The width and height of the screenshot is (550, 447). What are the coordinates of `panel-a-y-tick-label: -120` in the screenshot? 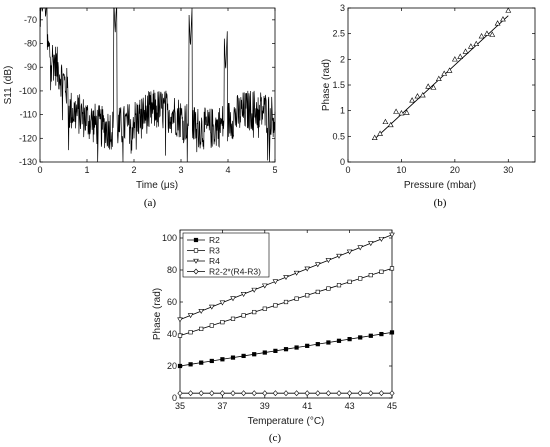 It's located at (28, 138).